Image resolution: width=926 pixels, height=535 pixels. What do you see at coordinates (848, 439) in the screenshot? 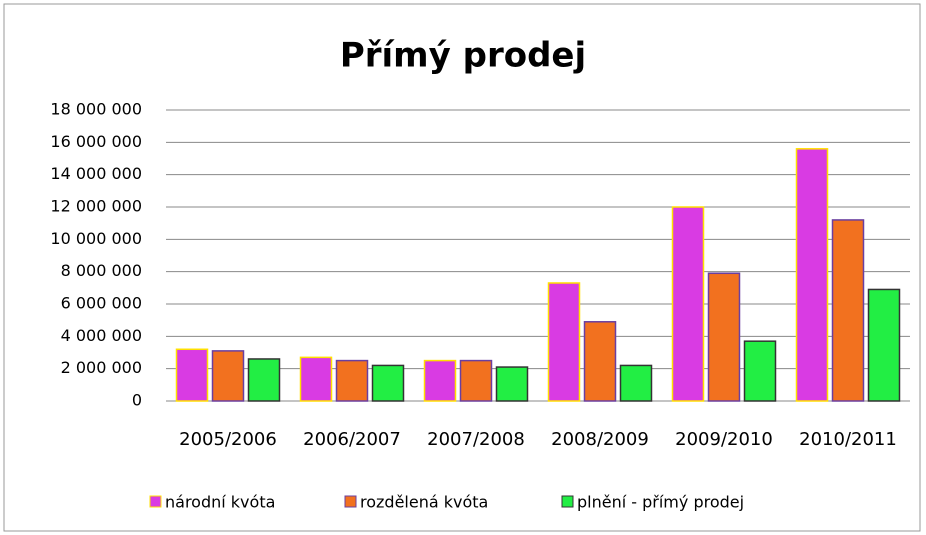
I see `x-tick-label: 2010/2011` at bounding box center [848, 439].